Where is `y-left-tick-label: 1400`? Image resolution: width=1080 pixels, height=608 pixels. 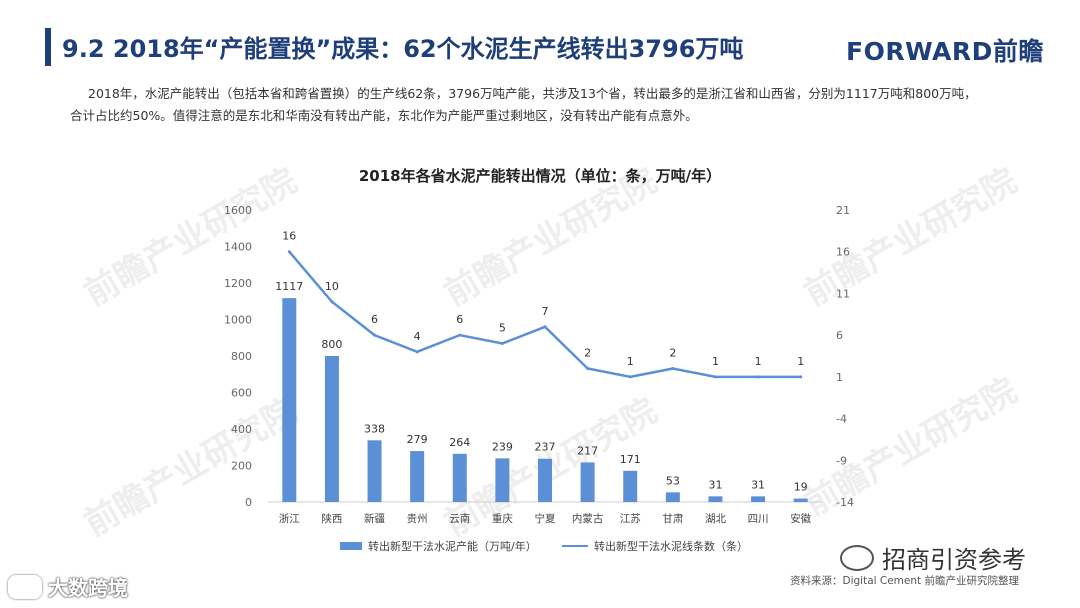
y-left-tick-label: 1400 is located at coordinates (238, 247).